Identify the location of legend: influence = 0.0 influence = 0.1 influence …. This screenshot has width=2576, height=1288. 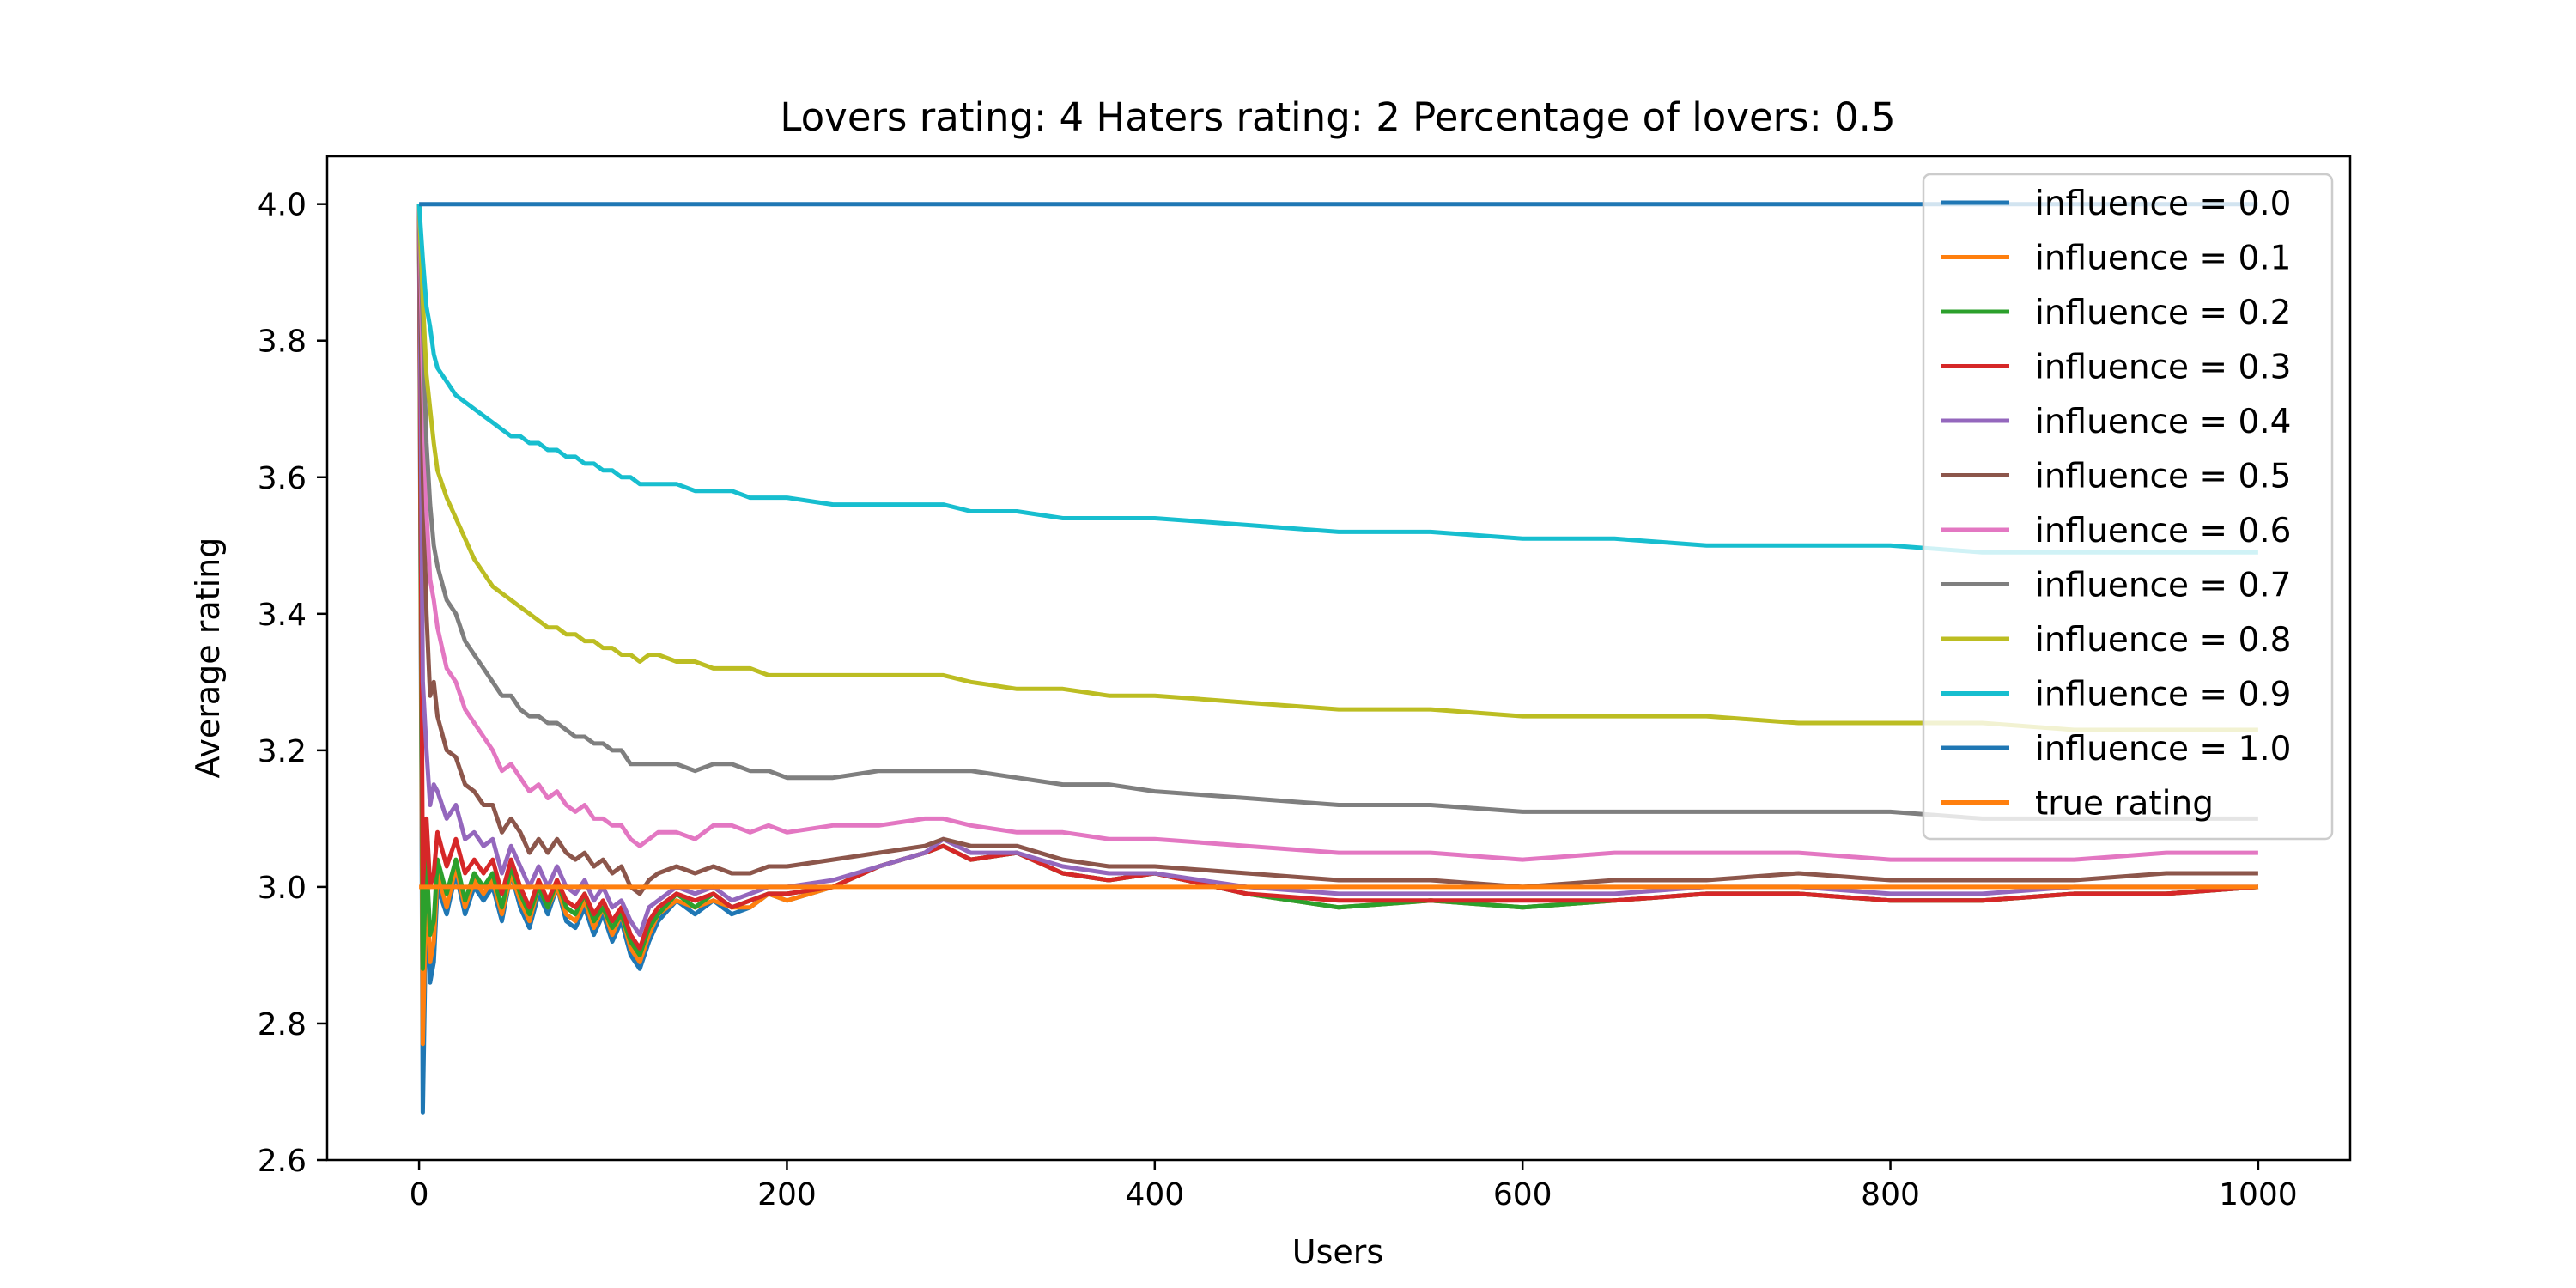
(2128, 507).